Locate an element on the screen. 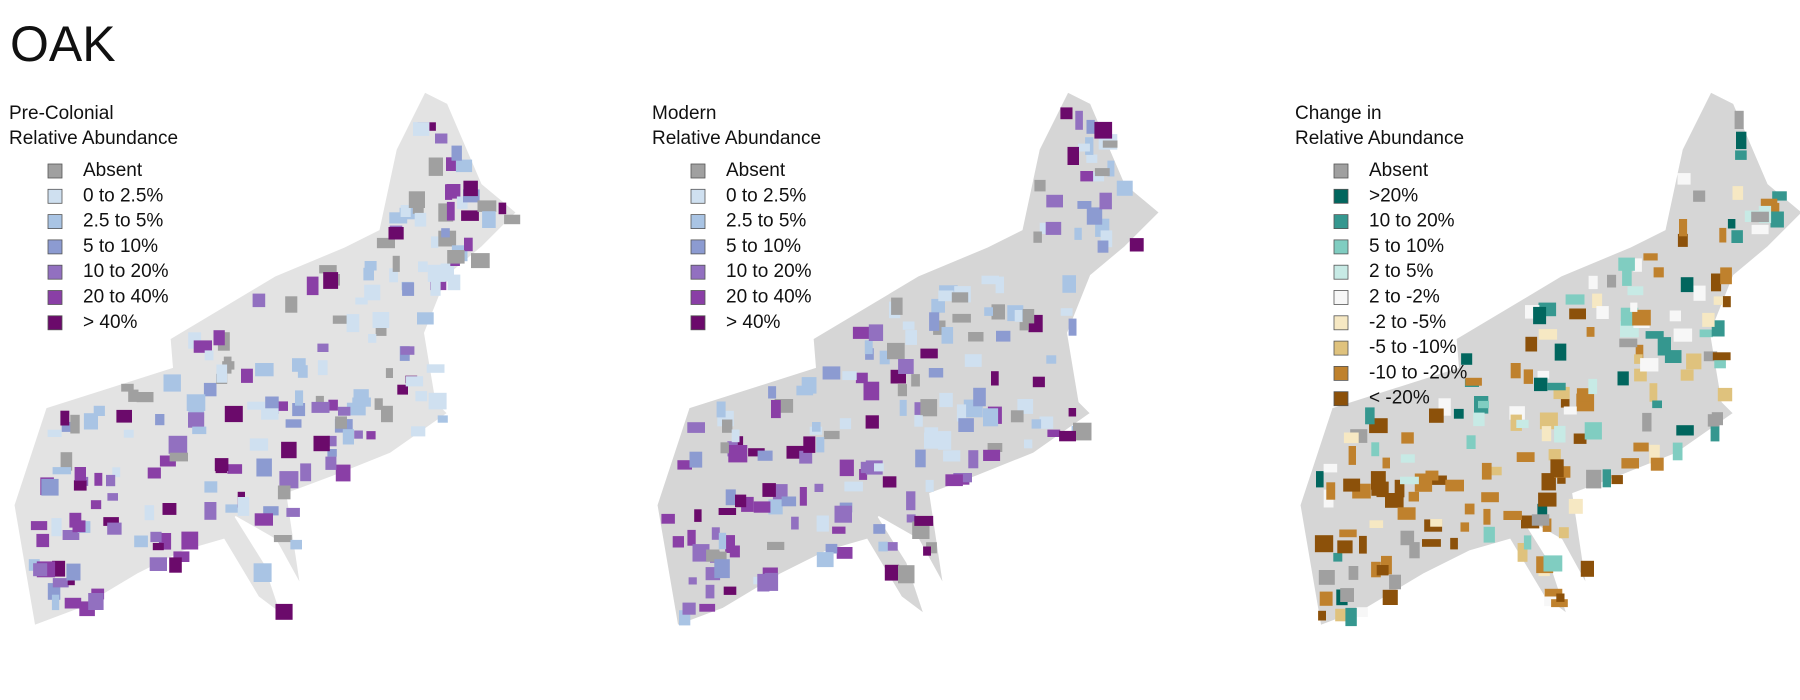  legend-label: 0 to 2.5% is located at coordinates (123, 195).